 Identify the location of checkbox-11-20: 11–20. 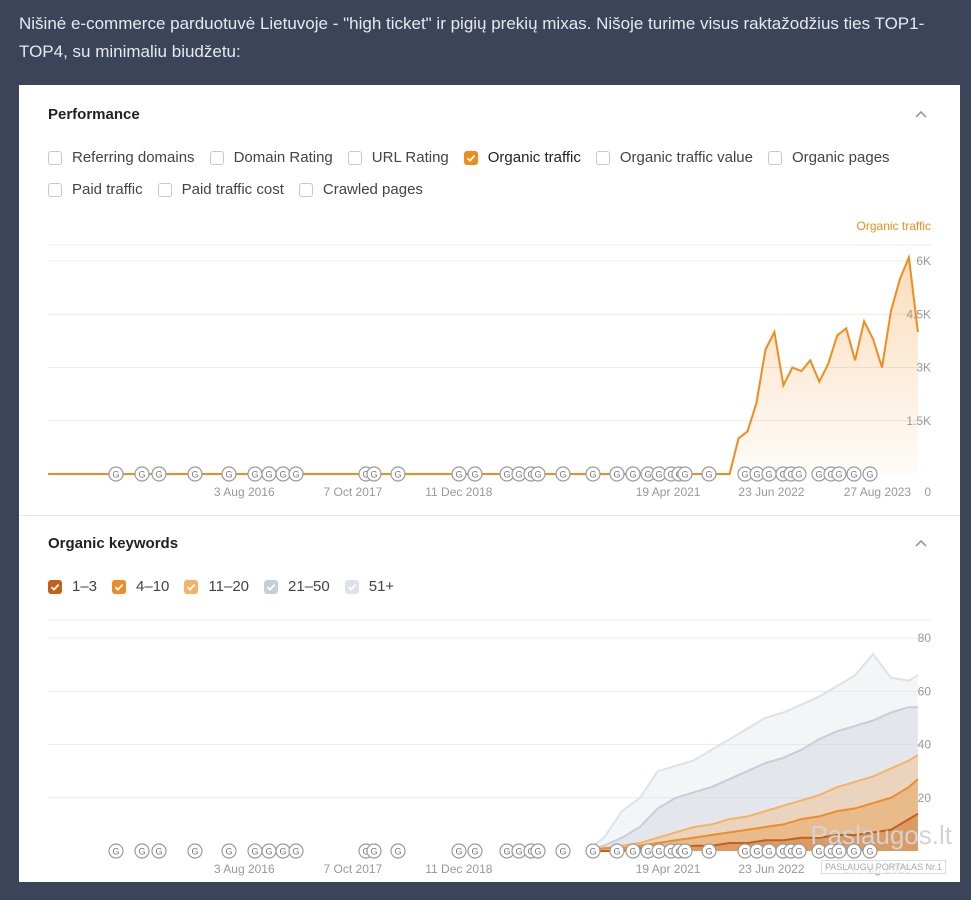
(216, 586).